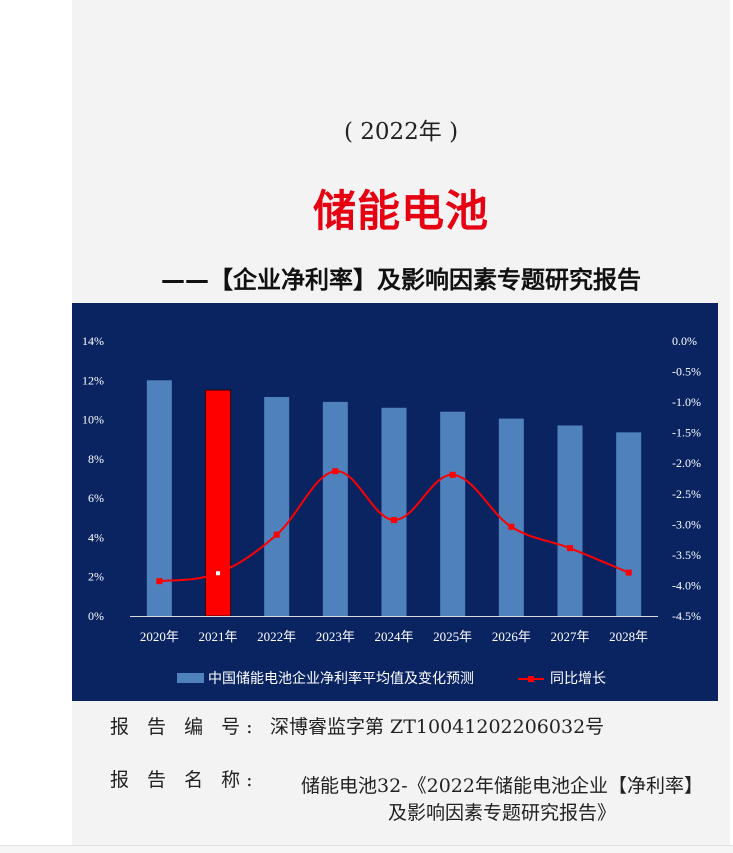  I want to click on legend-line-marker, so click(531, 679).